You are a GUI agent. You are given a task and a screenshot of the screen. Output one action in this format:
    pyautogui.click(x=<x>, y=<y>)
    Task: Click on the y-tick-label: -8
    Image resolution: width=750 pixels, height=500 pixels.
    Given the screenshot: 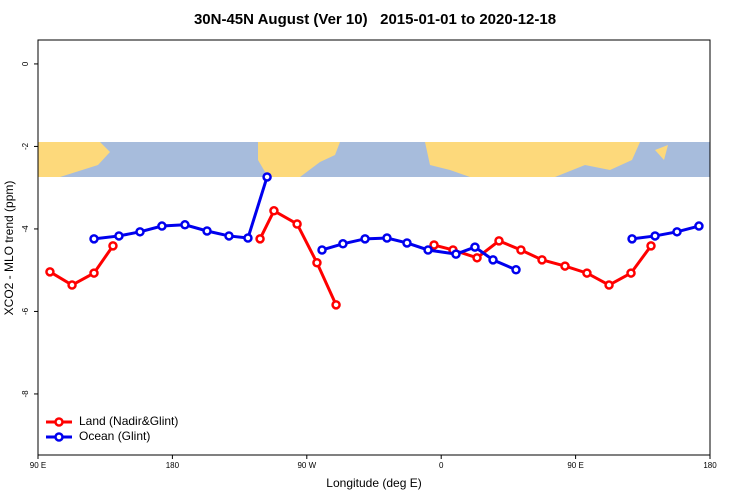 What is the action you would take?
    pyautogui.click(x=25, y=394)
    